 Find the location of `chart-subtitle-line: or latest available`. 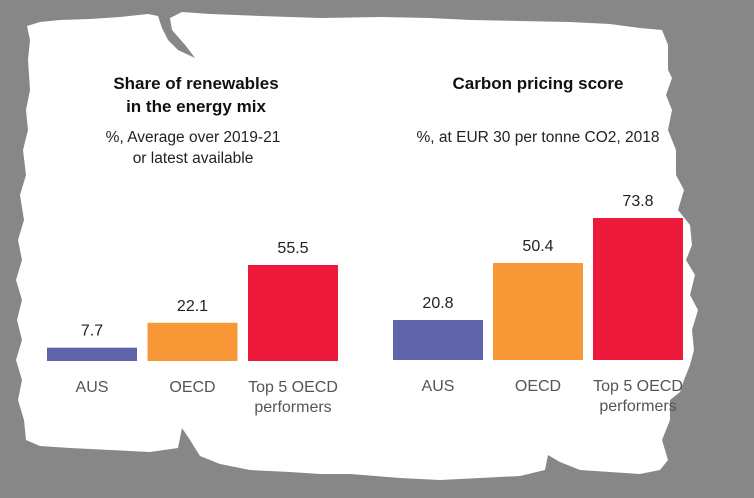

chart-subtitle-line: or latest available is located at coordinates (193, 158).